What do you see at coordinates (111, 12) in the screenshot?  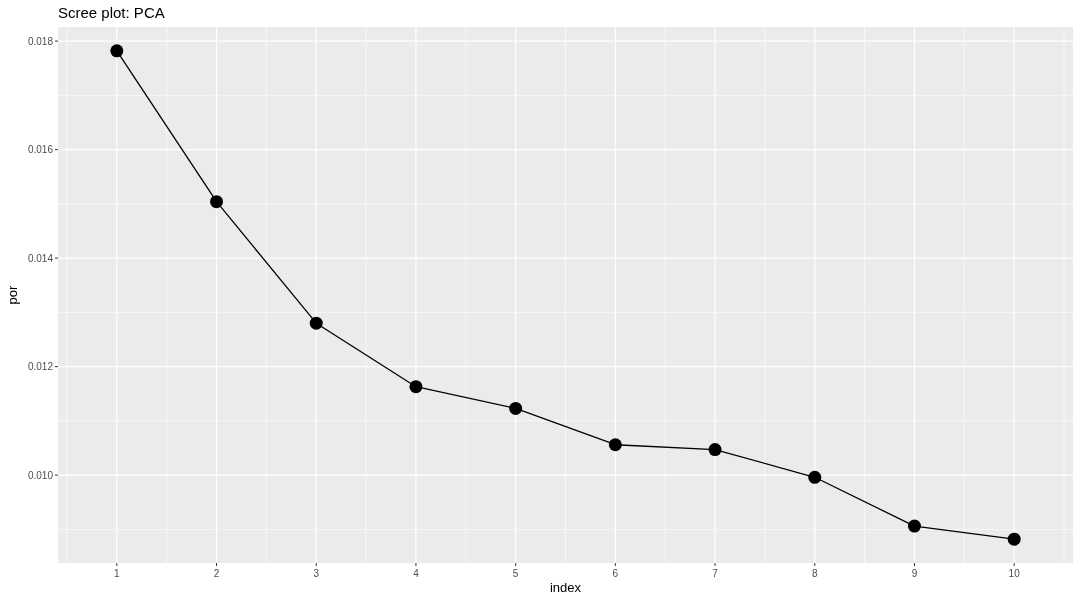 I see `chart-title: Scree plot: PCA` at bounding box center [111, 12].